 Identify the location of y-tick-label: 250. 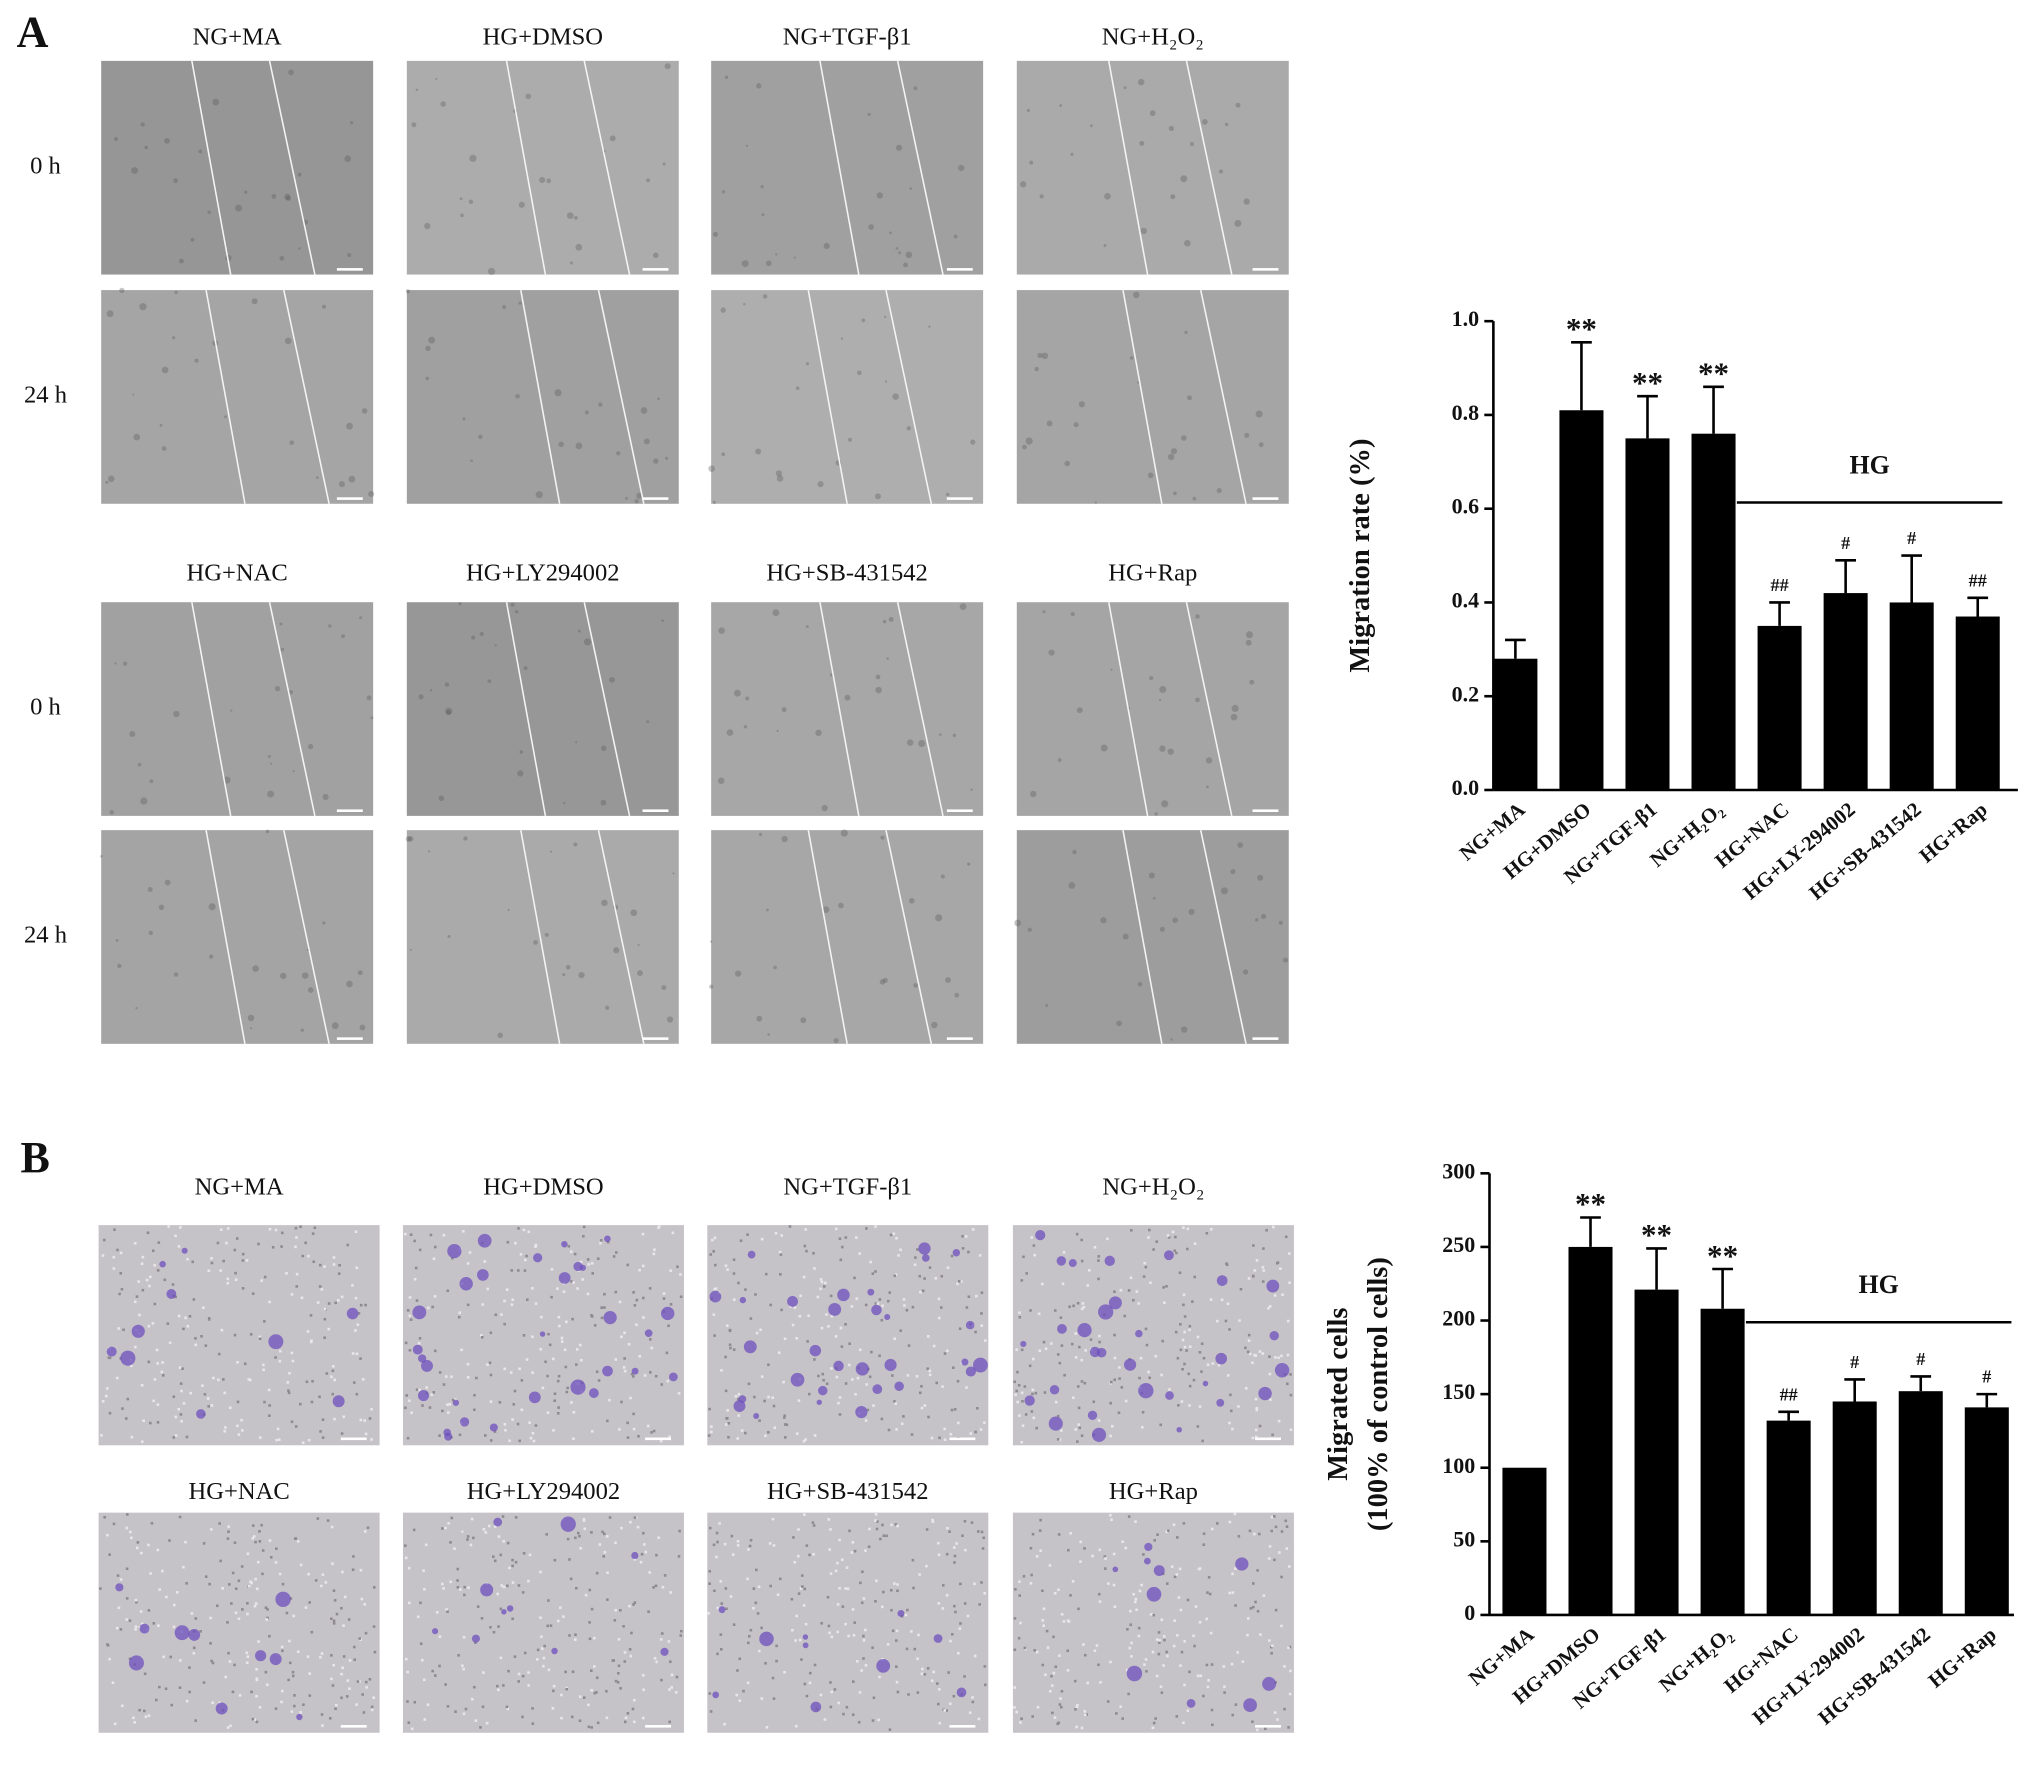
(1458, 1244).